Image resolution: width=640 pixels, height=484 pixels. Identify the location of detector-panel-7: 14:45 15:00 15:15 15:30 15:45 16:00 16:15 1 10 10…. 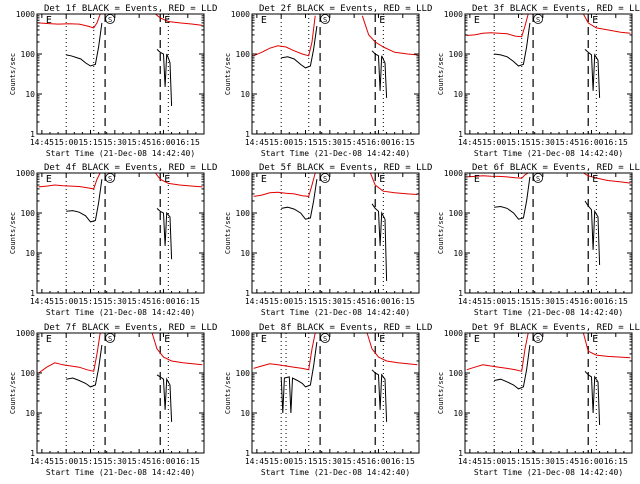
(113, 400).